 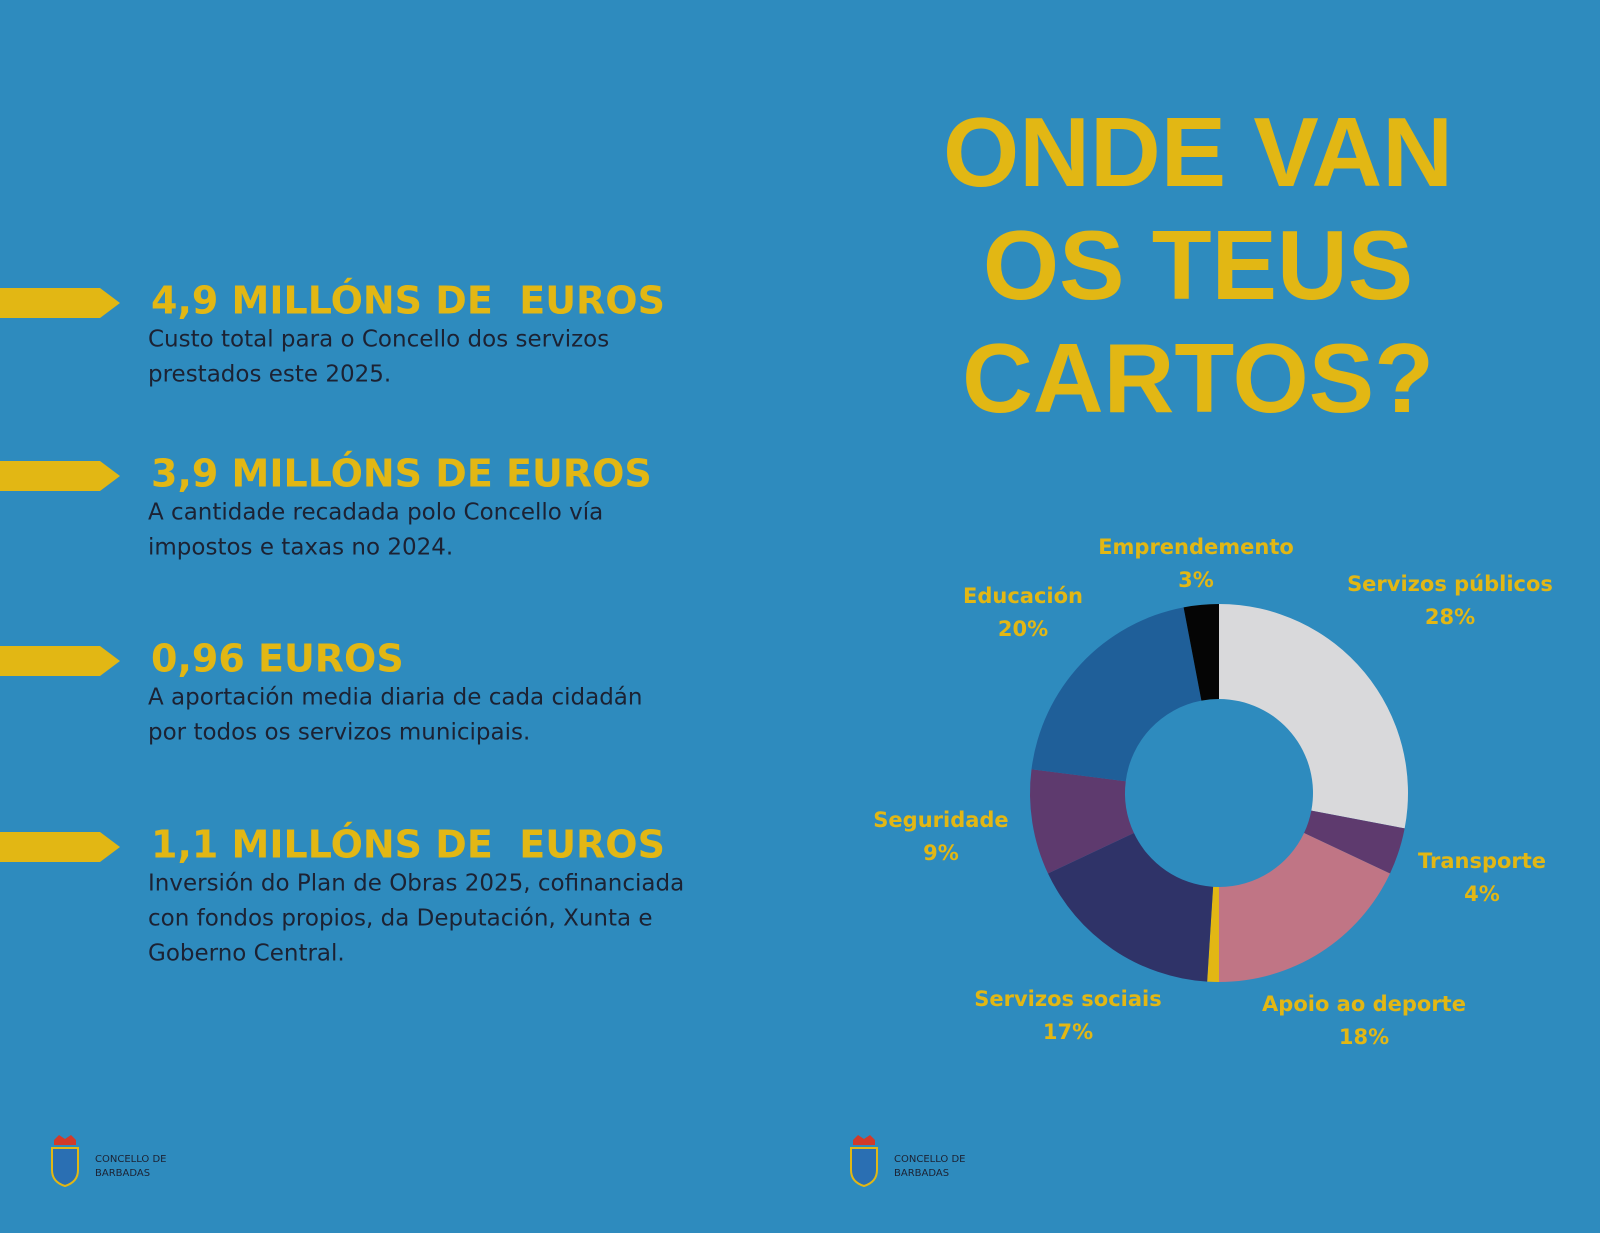 I want to click on chart-title: ONDE VAN, so click(x=1198, y=152).